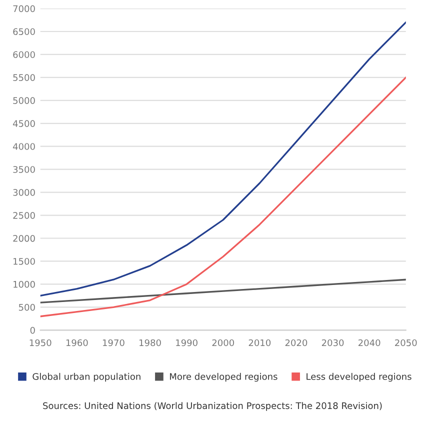 The width and height of the screenshot is (425, 426). What do you see at coordinates (259, 342) in the screenshot?
I see `x-tick-label: 2010` at bounding box center [259, 342].